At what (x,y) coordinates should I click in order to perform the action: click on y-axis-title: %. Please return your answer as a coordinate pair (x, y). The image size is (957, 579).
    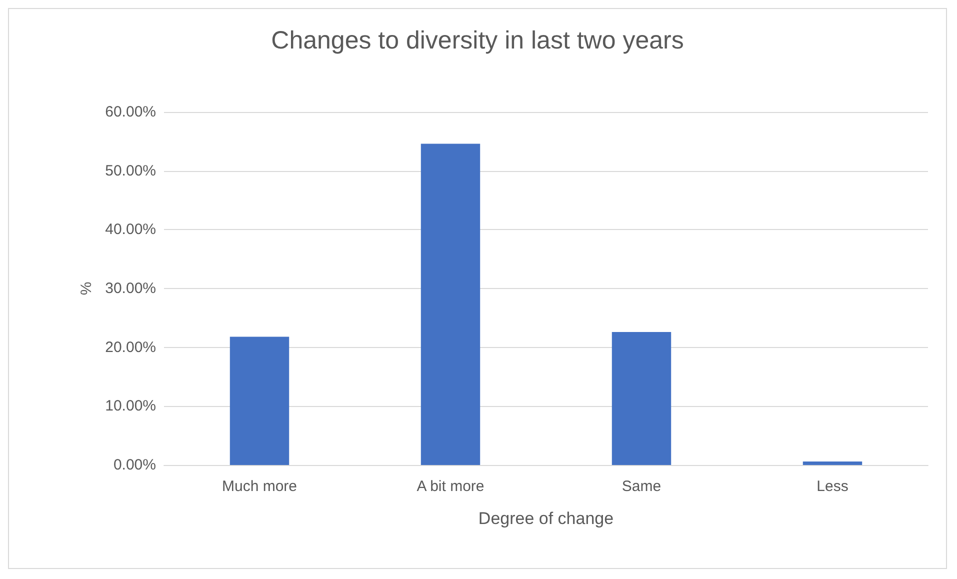
    Looking at the image, I should click on (86, 289).